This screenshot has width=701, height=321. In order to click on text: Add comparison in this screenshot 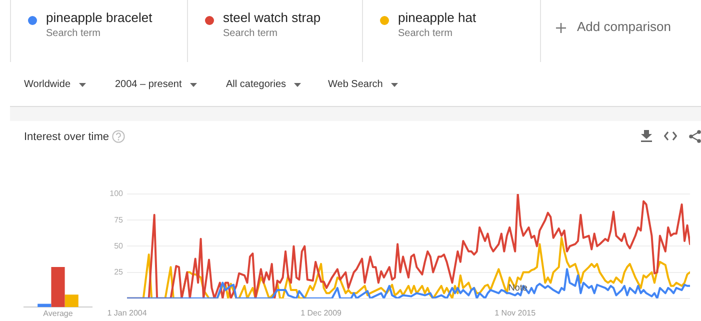, I will do `click(624, 26)`.